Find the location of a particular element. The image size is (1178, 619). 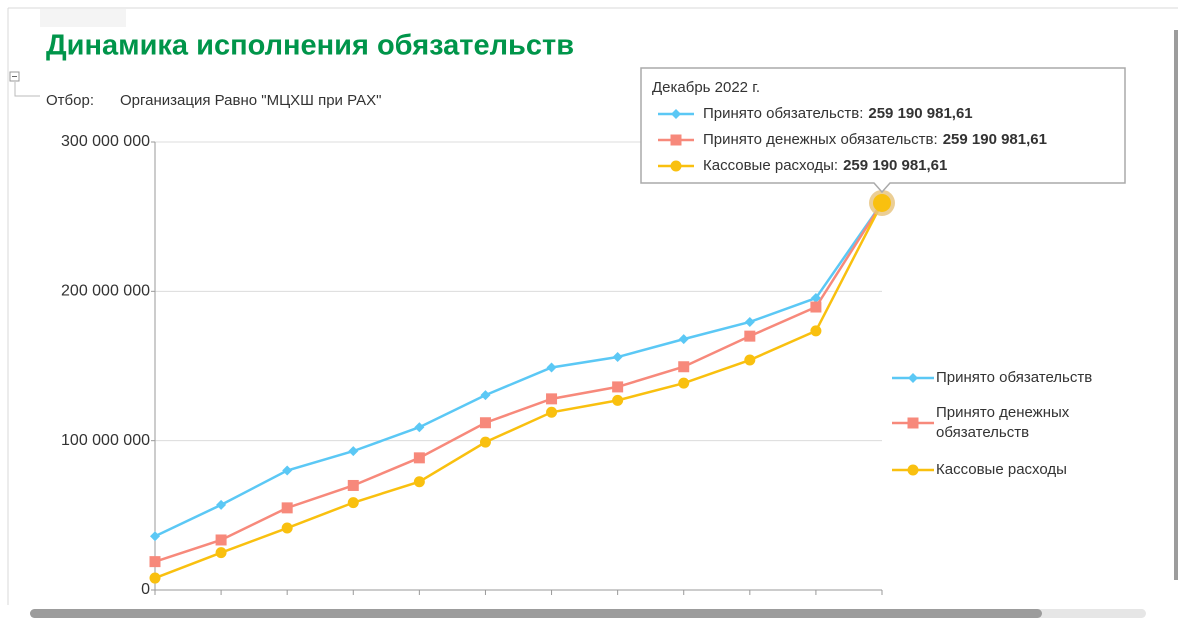

legend-item: Принято денежных обязательств is located at coordinates (993, 423).